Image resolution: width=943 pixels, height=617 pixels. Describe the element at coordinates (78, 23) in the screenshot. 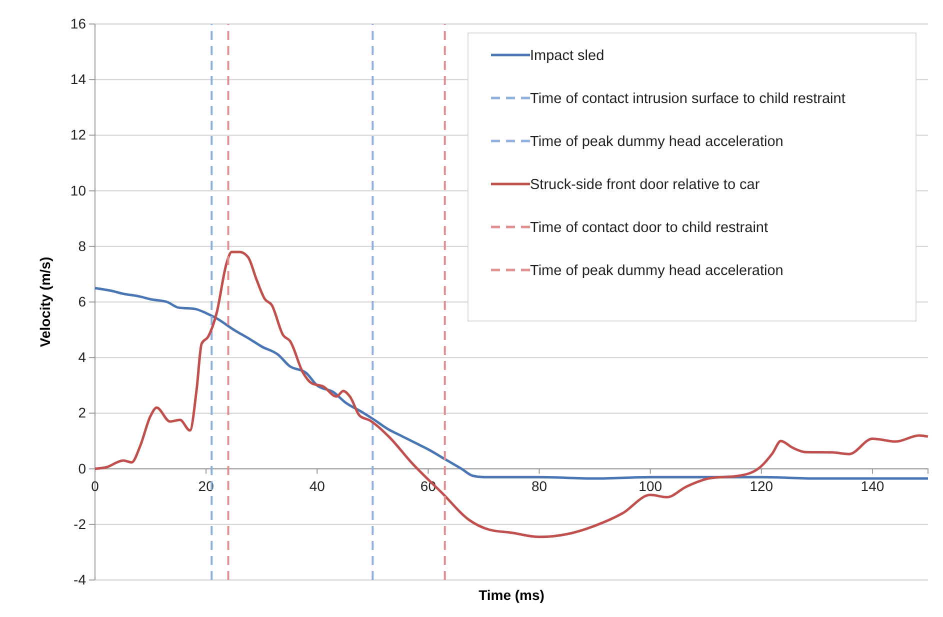

I see `y-tick-label: 16` at that location.